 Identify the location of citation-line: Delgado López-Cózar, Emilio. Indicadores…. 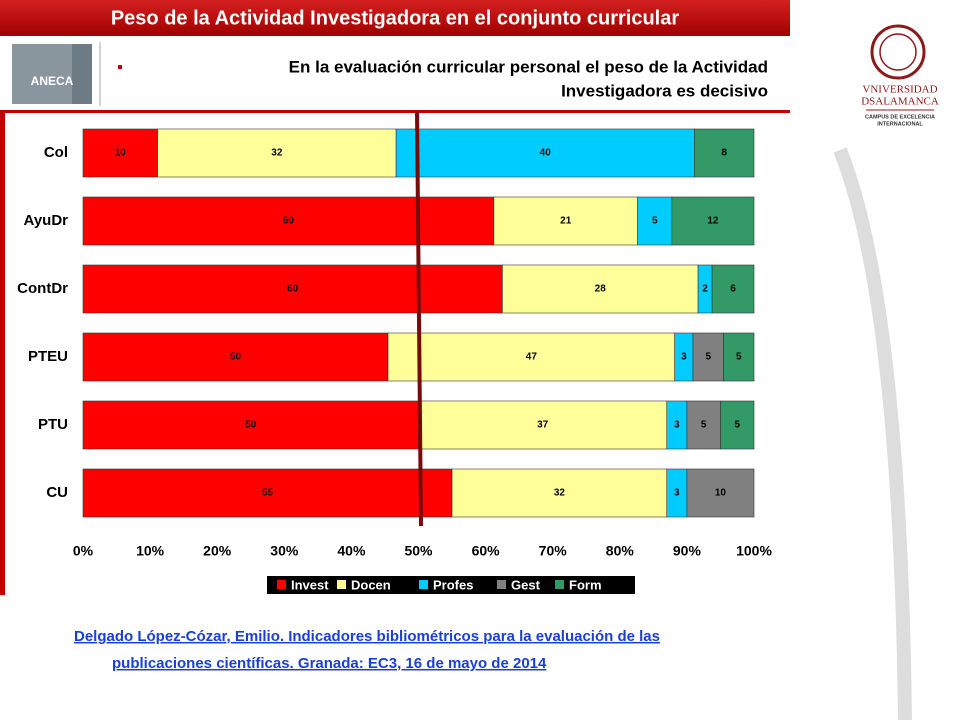
(367, 636).